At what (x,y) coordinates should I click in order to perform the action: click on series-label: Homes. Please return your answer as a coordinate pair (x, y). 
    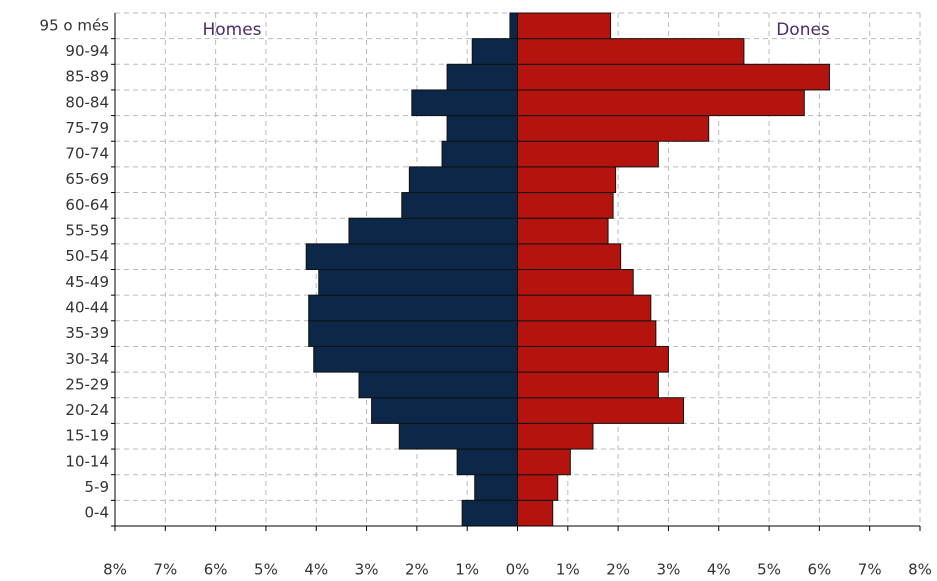
    Looking at the image, I should click on (231, 30).